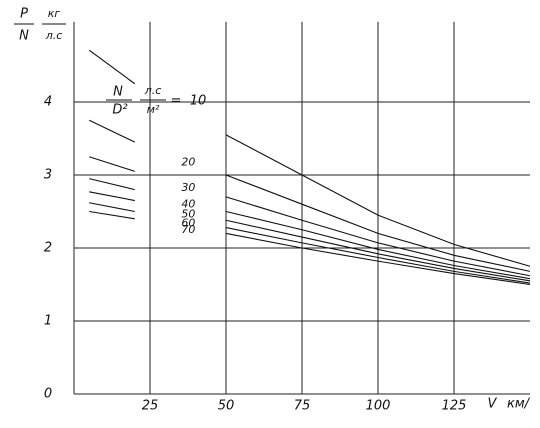 Image resolution: width=540 pixels, height=428 pixels. I want to click on y-tick-label: 4, so click(48, 102).